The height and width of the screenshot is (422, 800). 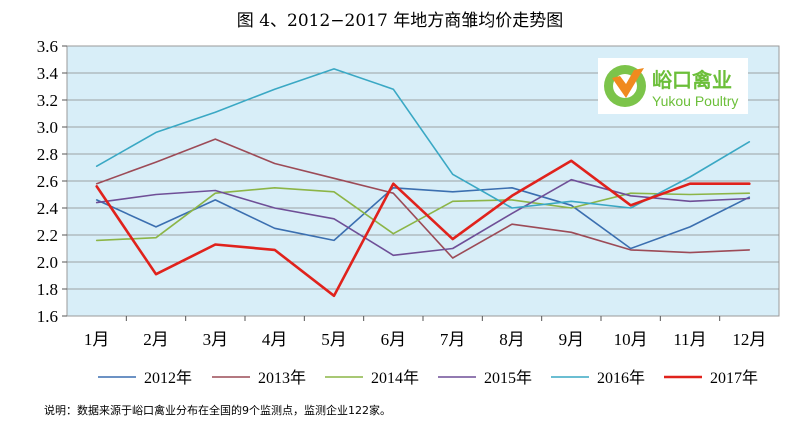 What do you see at coordinates (217, 410) in the screenshot?
I see `source-note: 说明：数据来源于峪口禽业分布在全国的9个监测点，监测企业122家。` at bounding box center [217, 410].